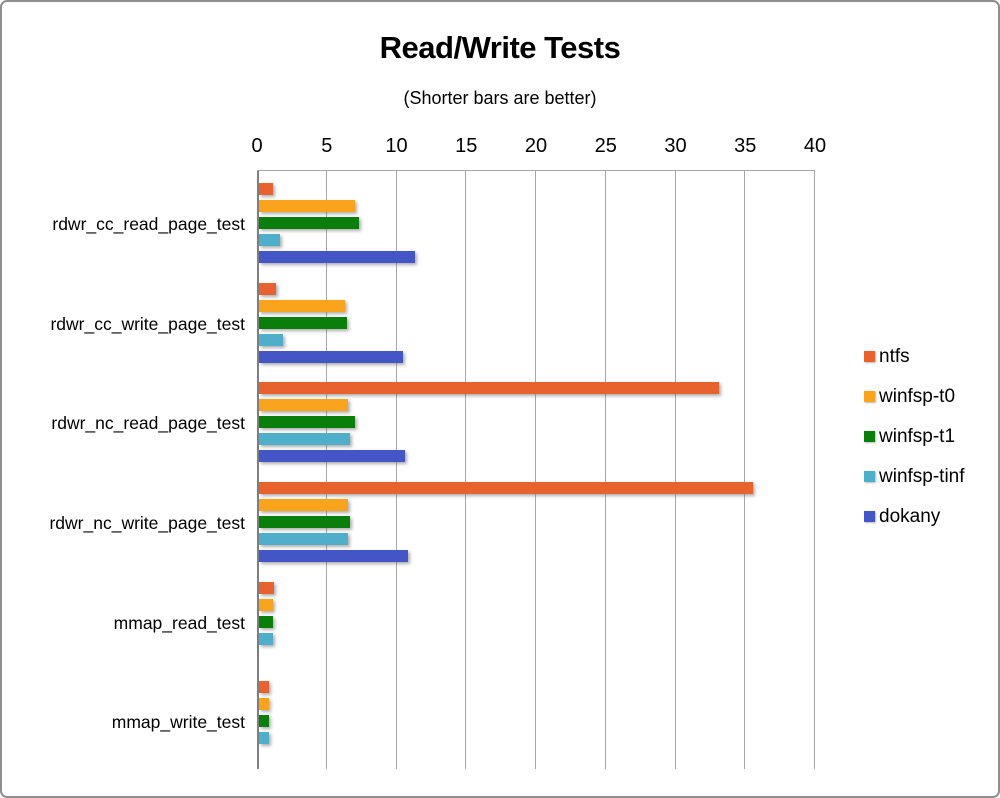  I want to click on legend-label: winfsp-t1, so click(917, 436).